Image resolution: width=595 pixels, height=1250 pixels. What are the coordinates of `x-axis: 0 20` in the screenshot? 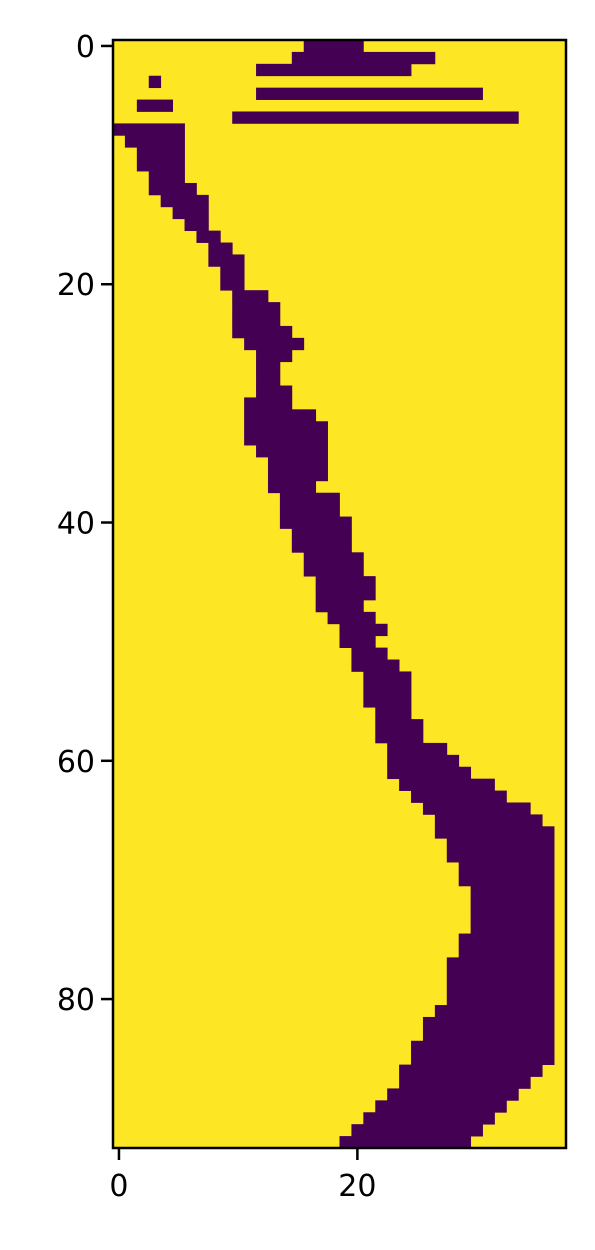 It's located at (242, 1176).